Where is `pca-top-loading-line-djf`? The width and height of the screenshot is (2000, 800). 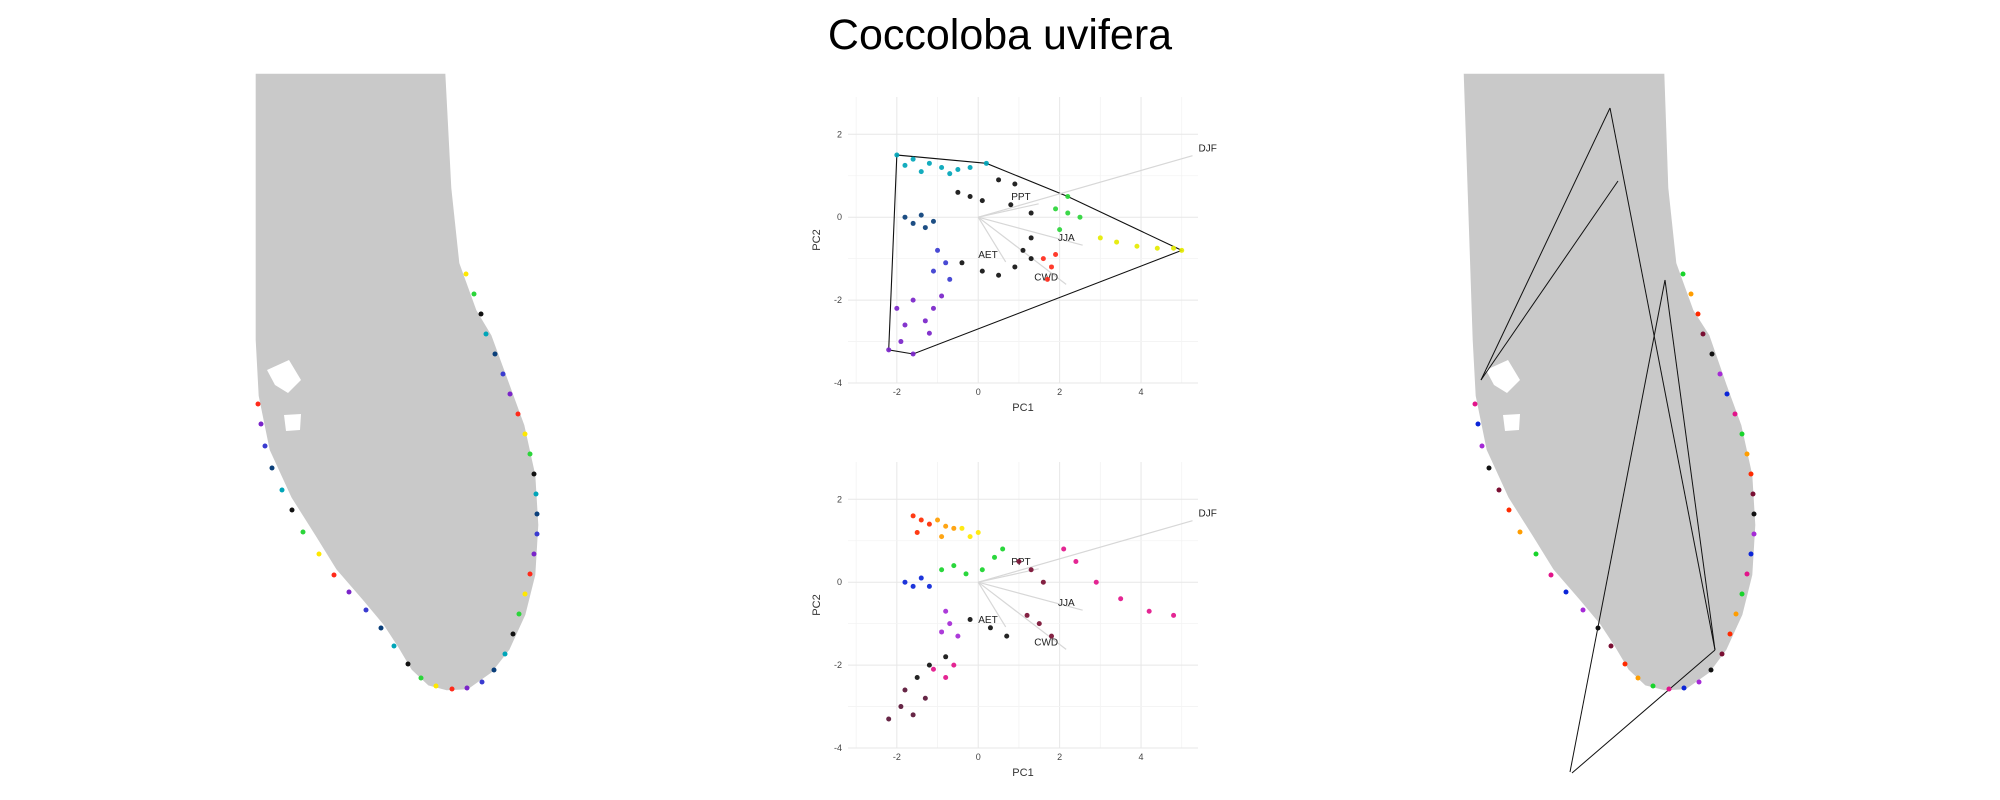 pca-top-loading-line-djf is located at coordinates (1085, 186).